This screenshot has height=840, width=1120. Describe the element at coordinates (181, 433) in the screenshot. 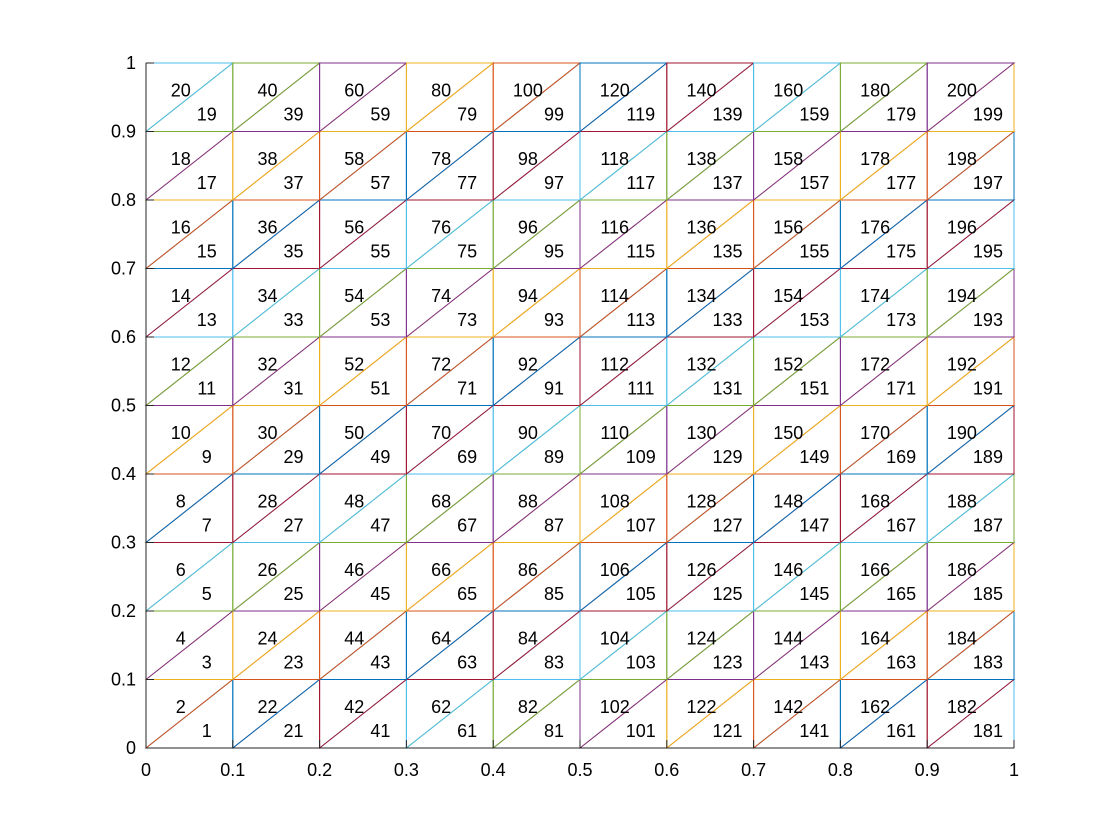

I see `triangle-number-label: 10` at that location.